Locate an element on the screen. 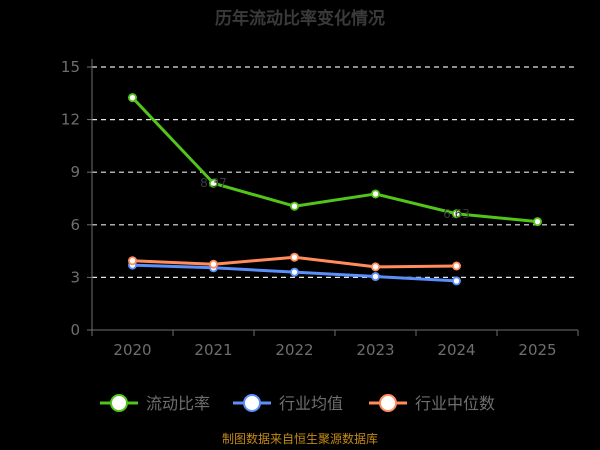  legend-label-1: 行业均值 is located at coordinates (311, 403).